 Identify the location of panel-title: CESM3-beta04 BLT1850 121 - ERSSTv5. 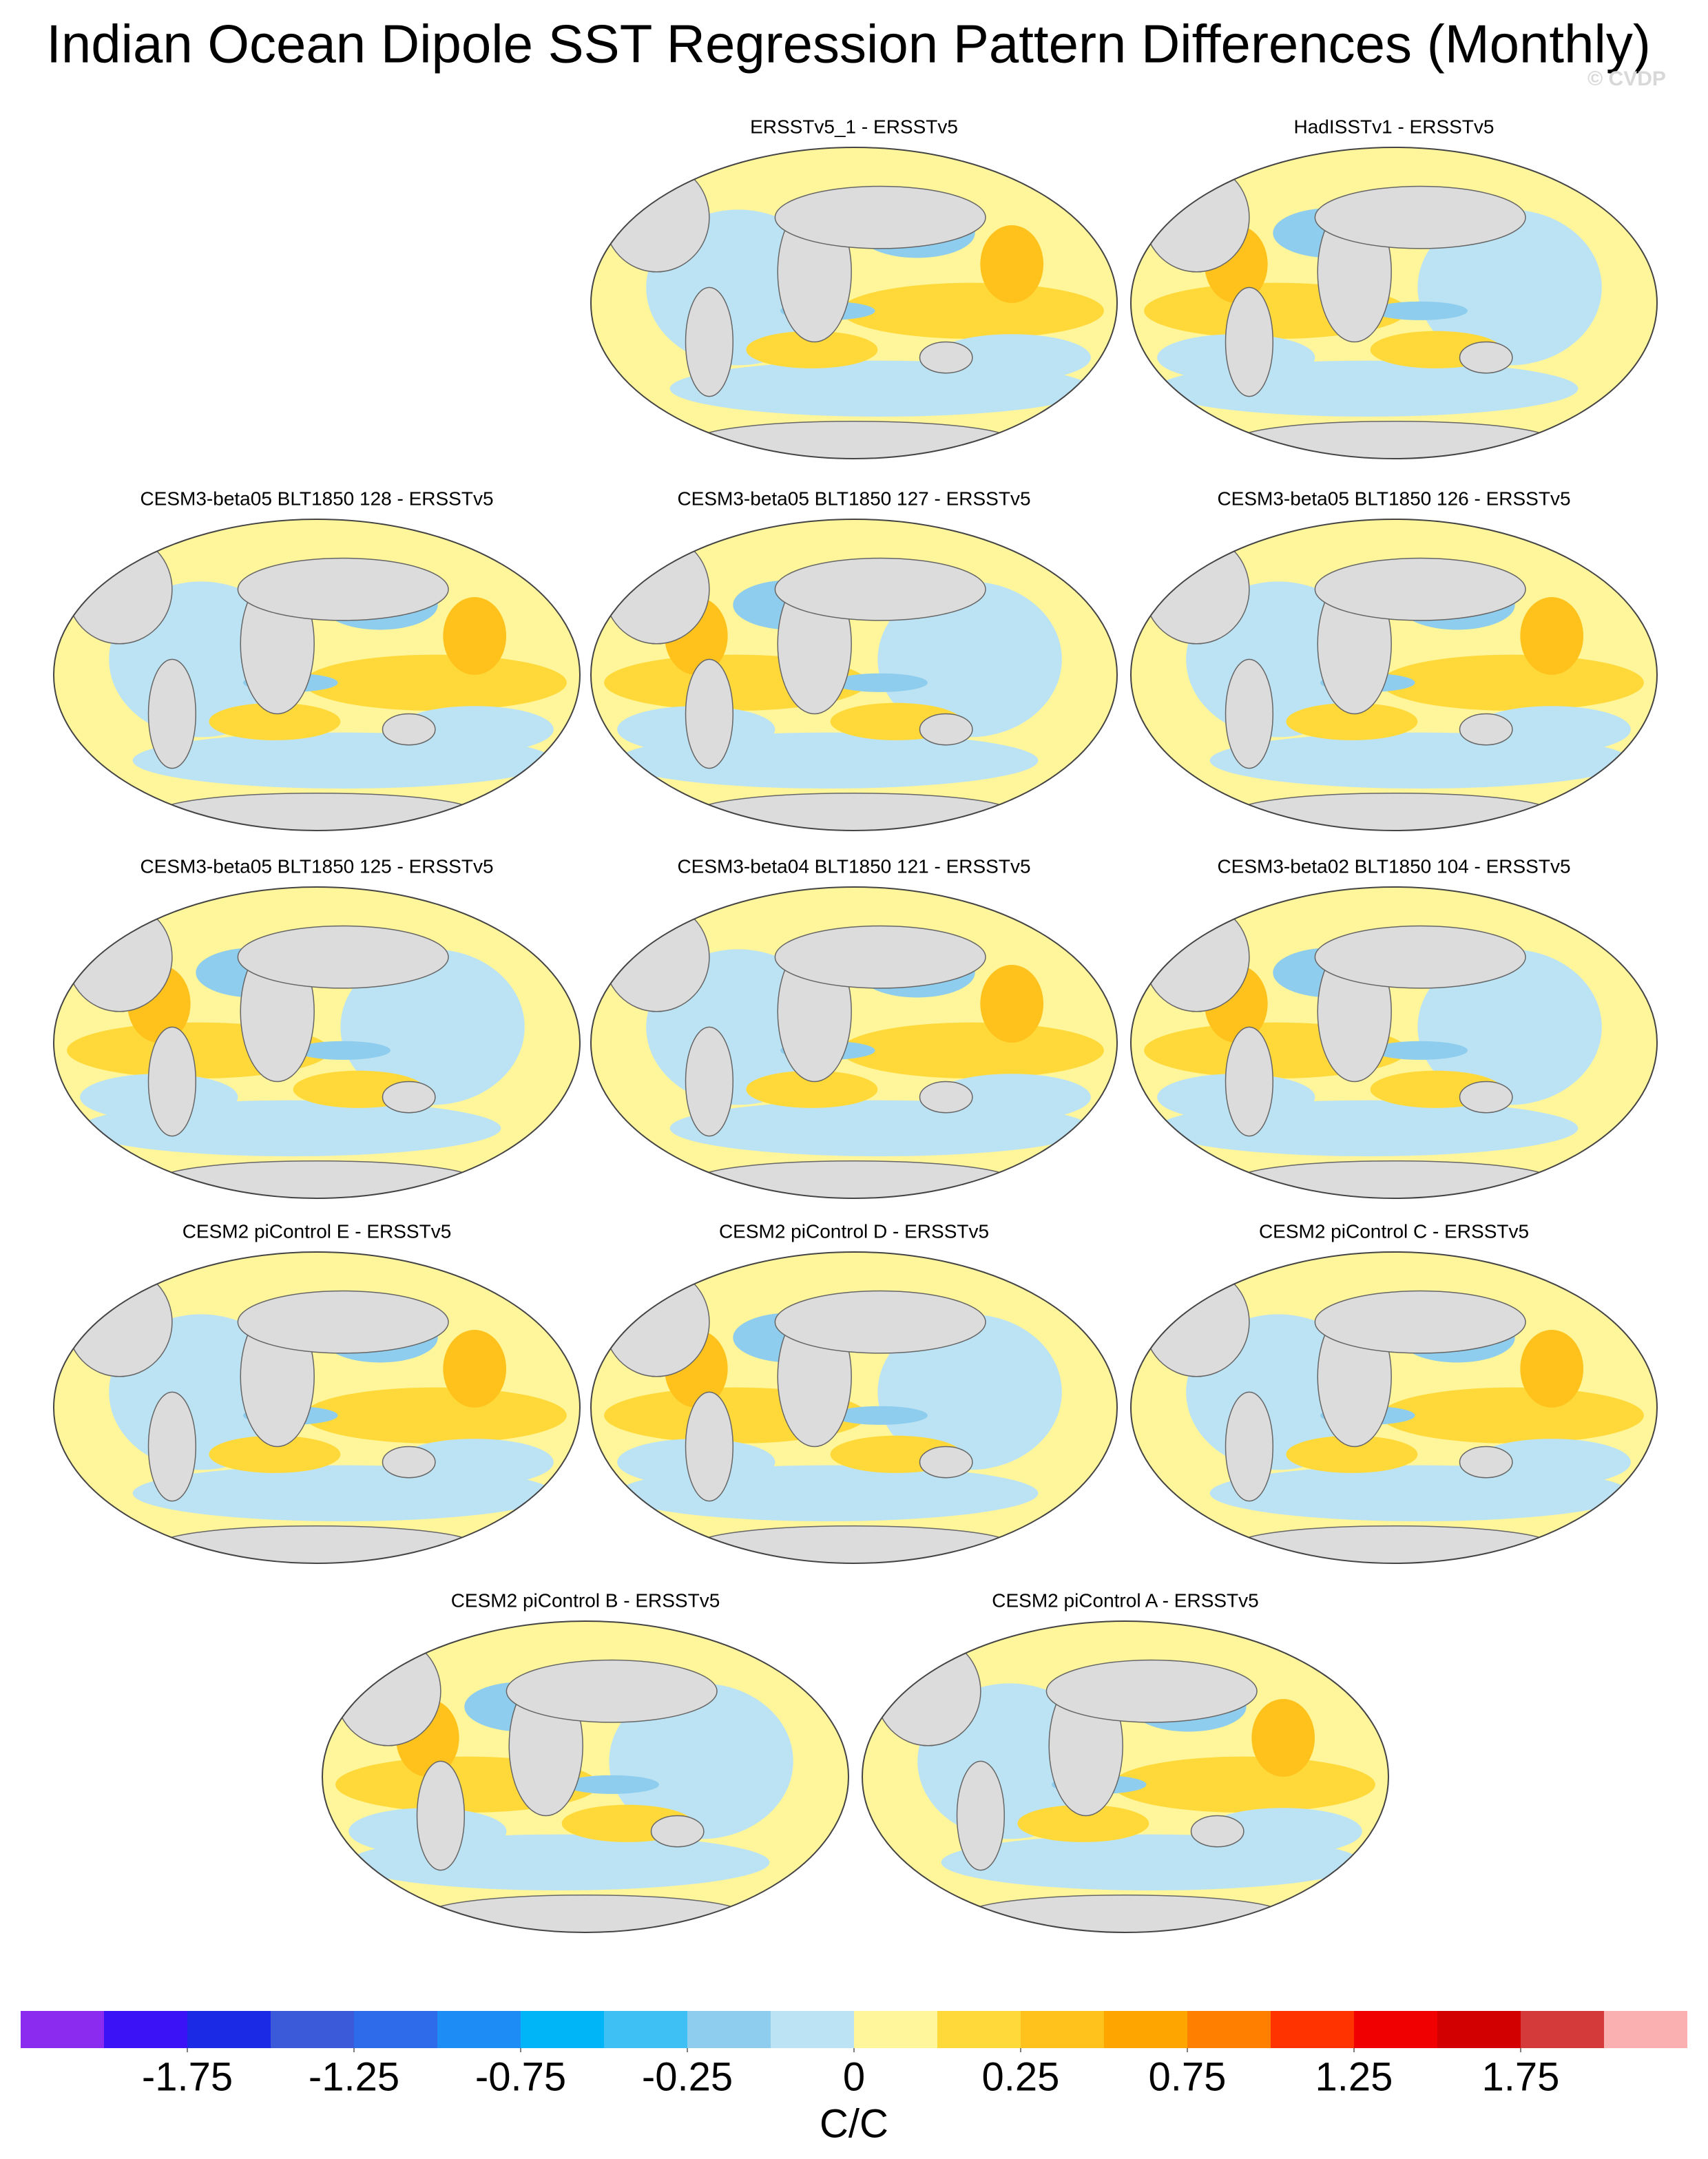
(853, 866).